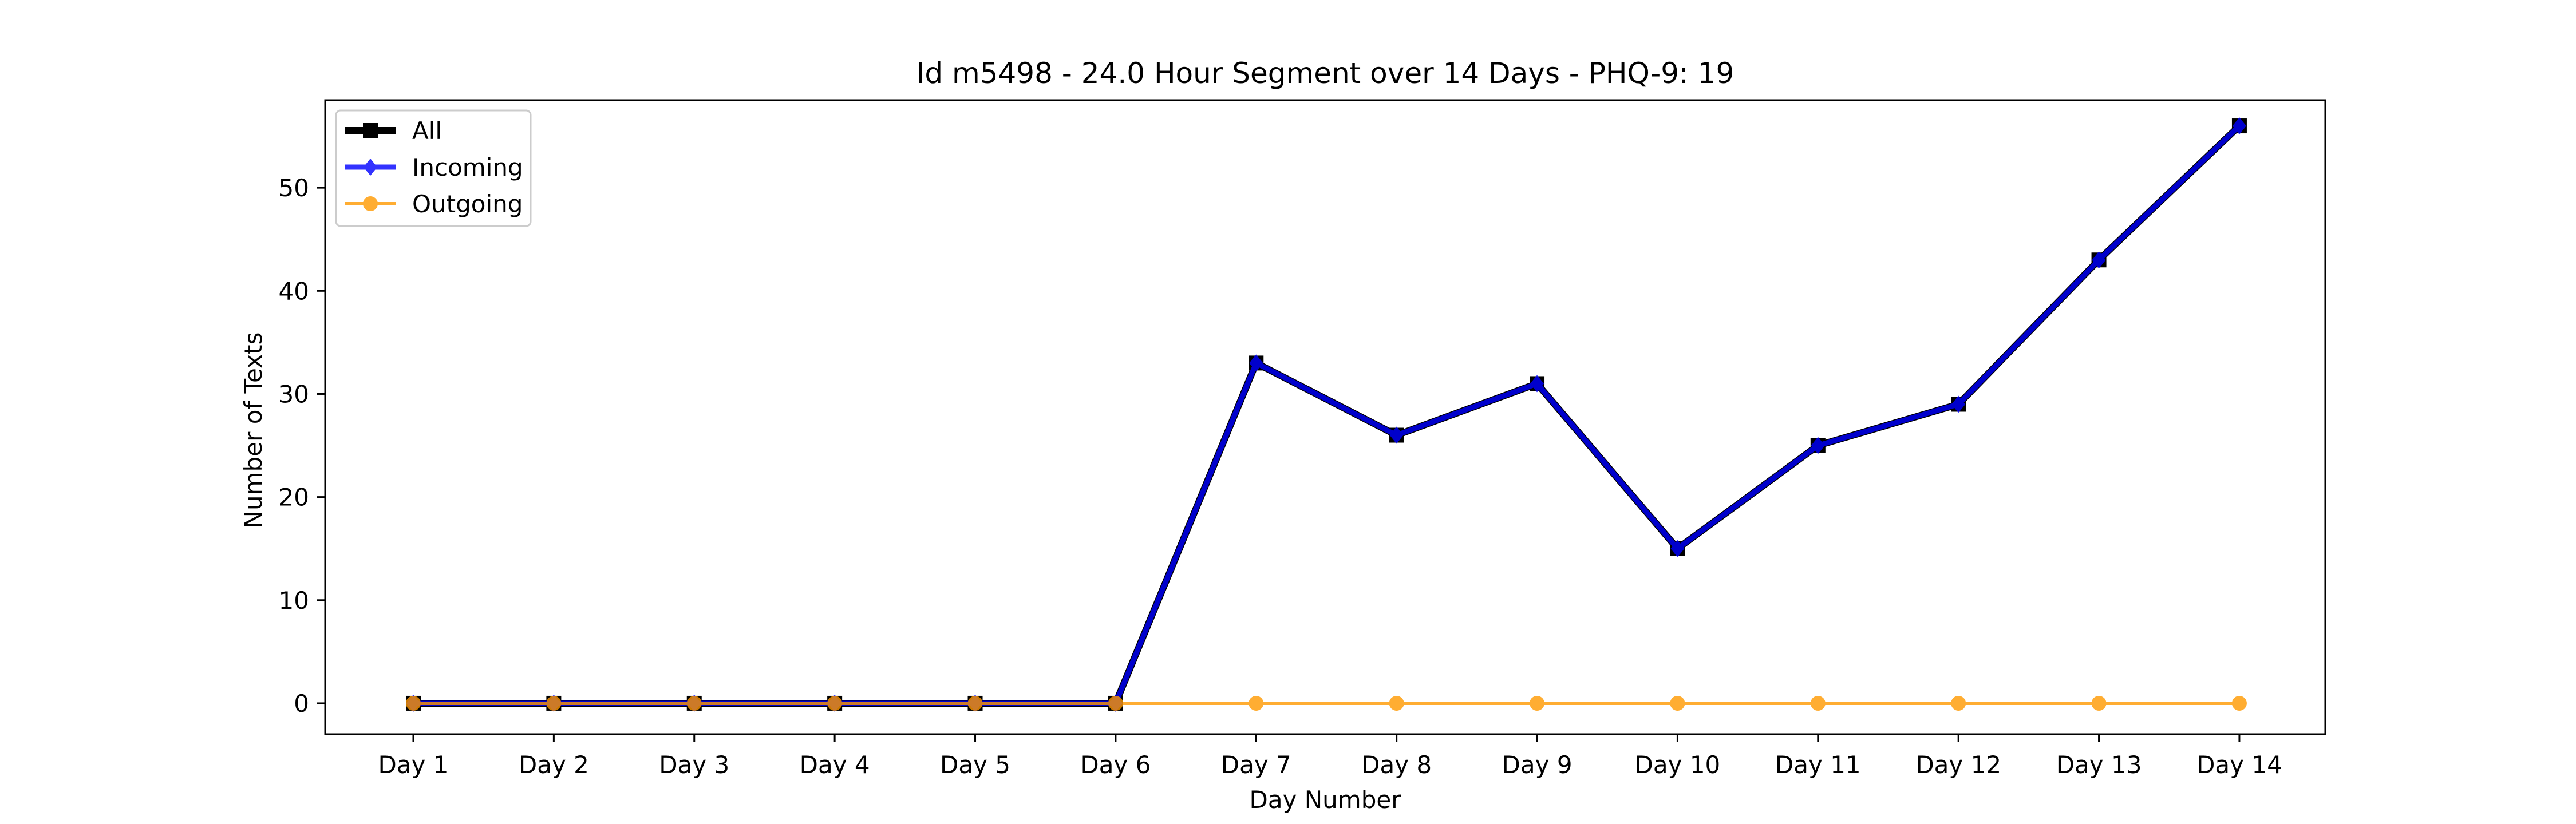 The image size is (2576, 824). What do you see at coordinates (427, 131) in the screenshot?
I see `legend-label: All` at bounding box center [427, 131].